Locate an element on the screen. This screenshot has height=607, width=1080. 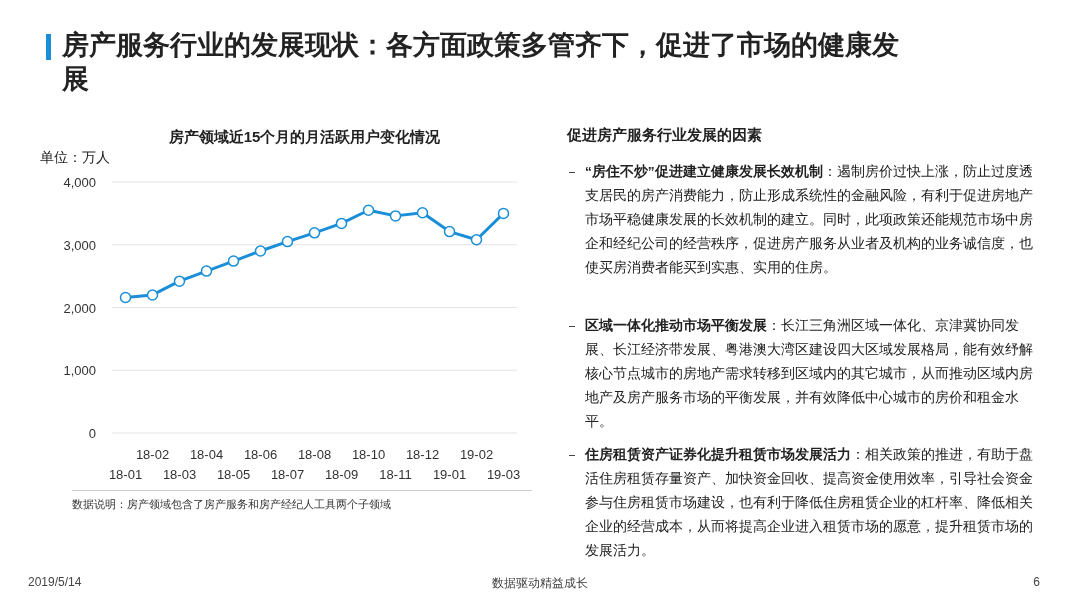
text: 数据说明：房产领域包含了房产服务和房产经纪人工具两个子领域 is located at coordinates (232, 504).